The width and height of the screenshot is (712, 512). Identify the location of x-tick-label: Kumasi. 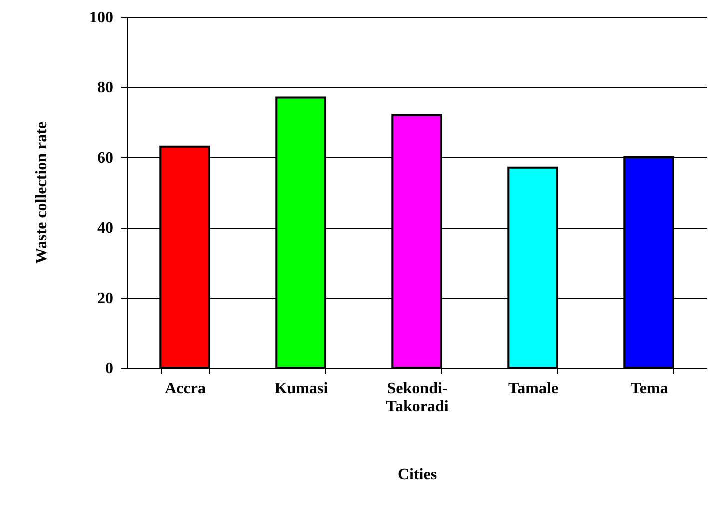
(301, 389).